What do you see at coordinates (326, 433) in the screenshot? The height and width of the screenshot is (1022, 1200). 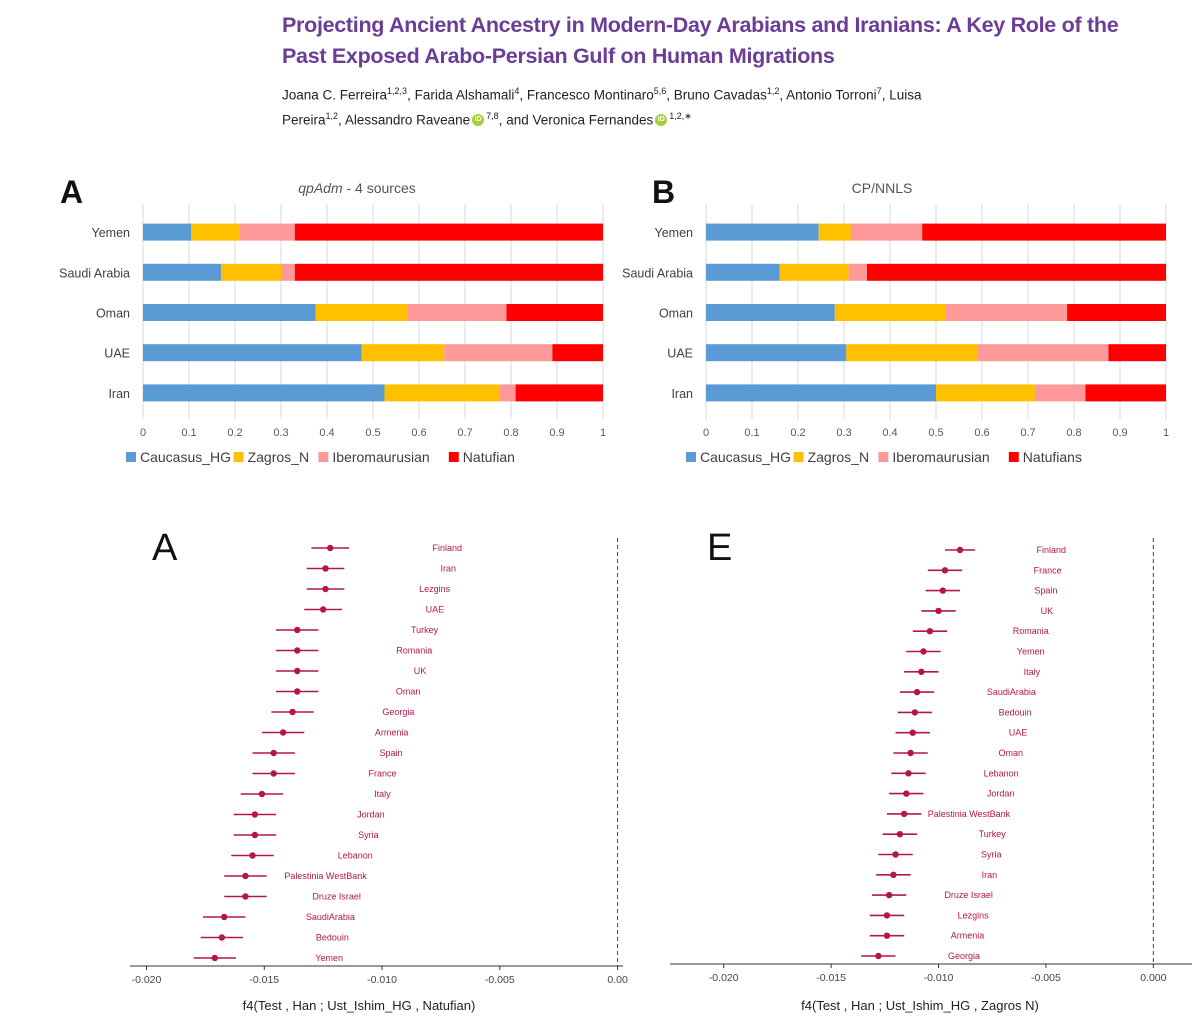 I see `x-tick-label: 0.4` at bounding box center [326, 433].